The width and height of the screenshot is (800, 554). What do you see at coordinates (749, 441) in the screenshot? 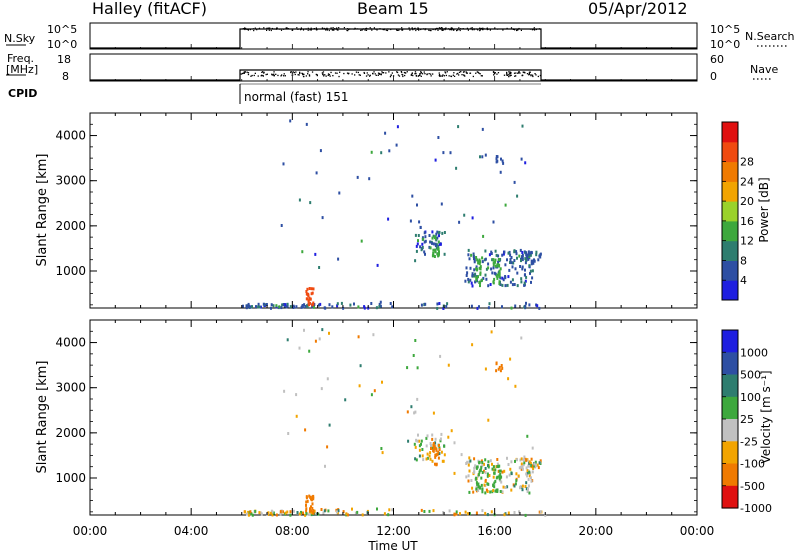
I see `colorbar-tick-label: -25` at bounding box center [749, 441].